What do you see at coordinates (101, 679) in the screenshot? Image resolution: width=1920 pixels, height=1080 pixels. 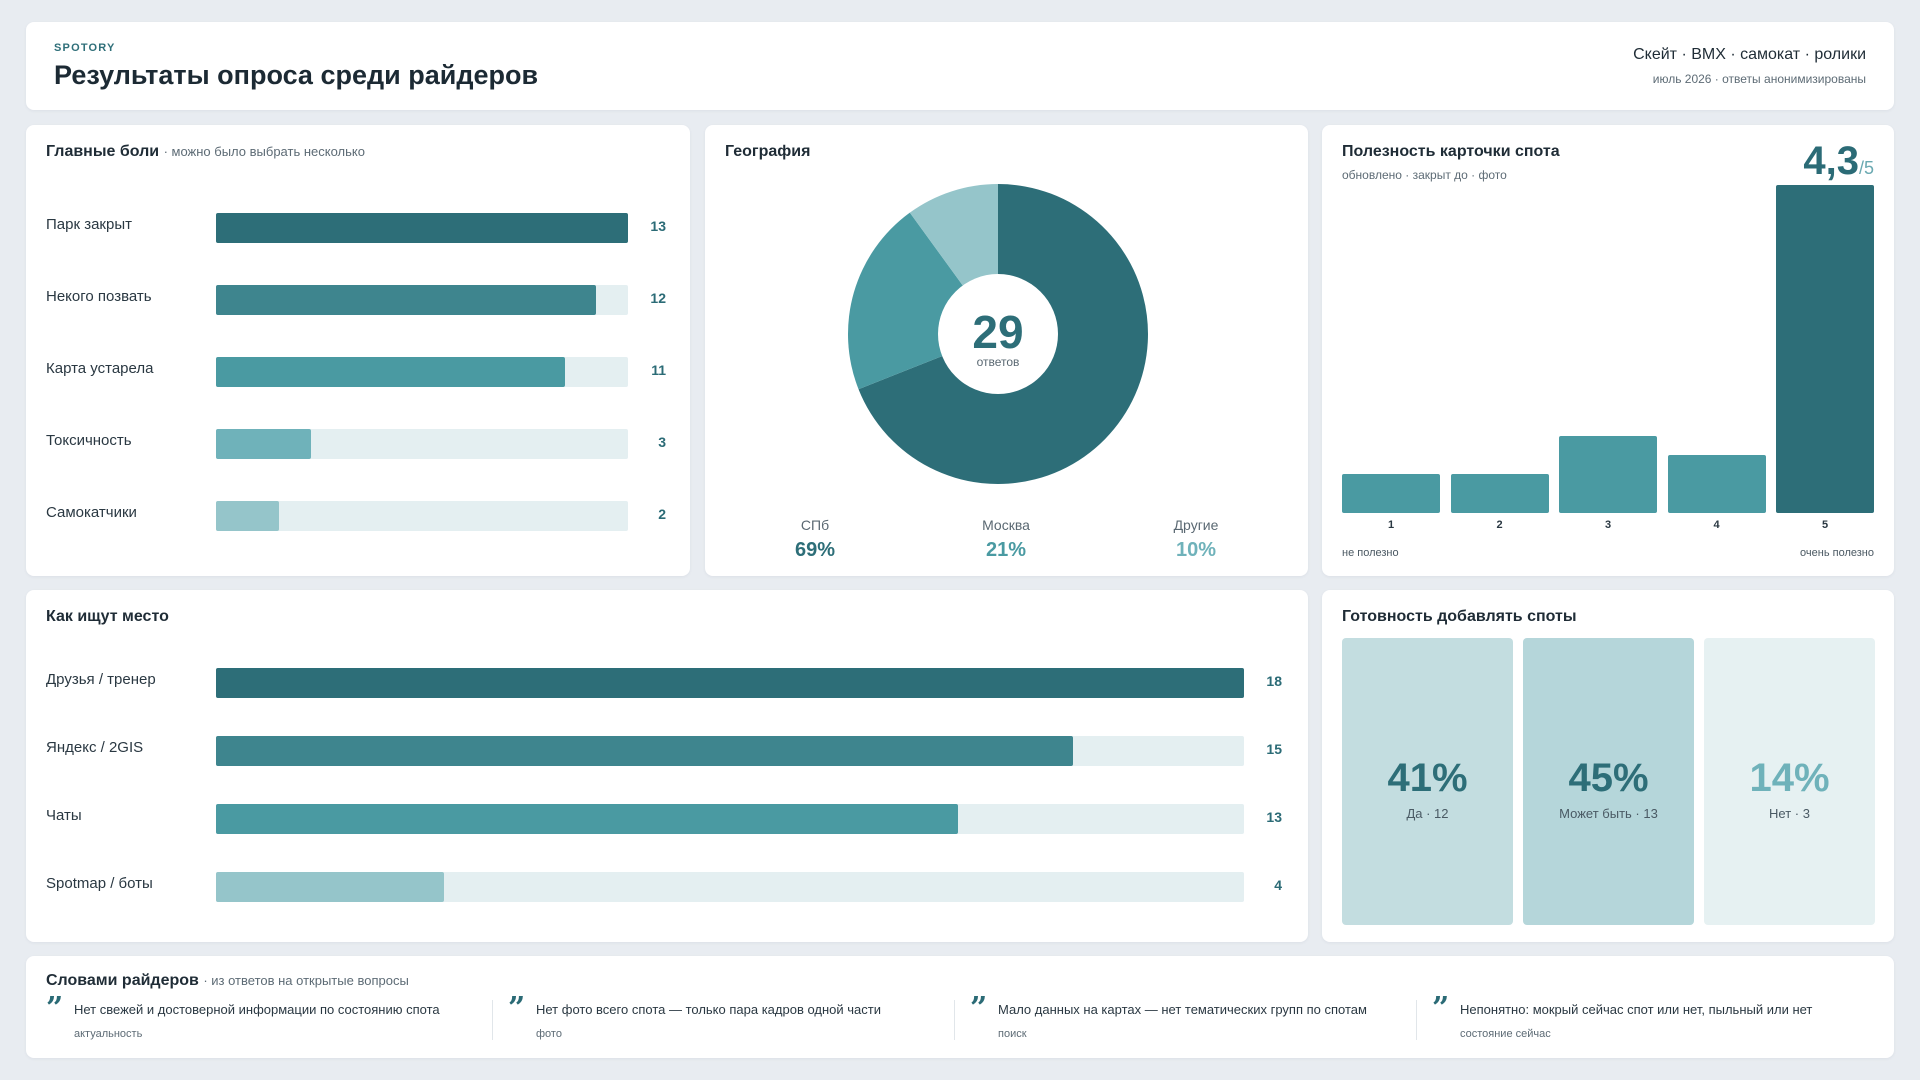 I see `bar-label: Друзья / тренер` at bounding box center [101, 679].